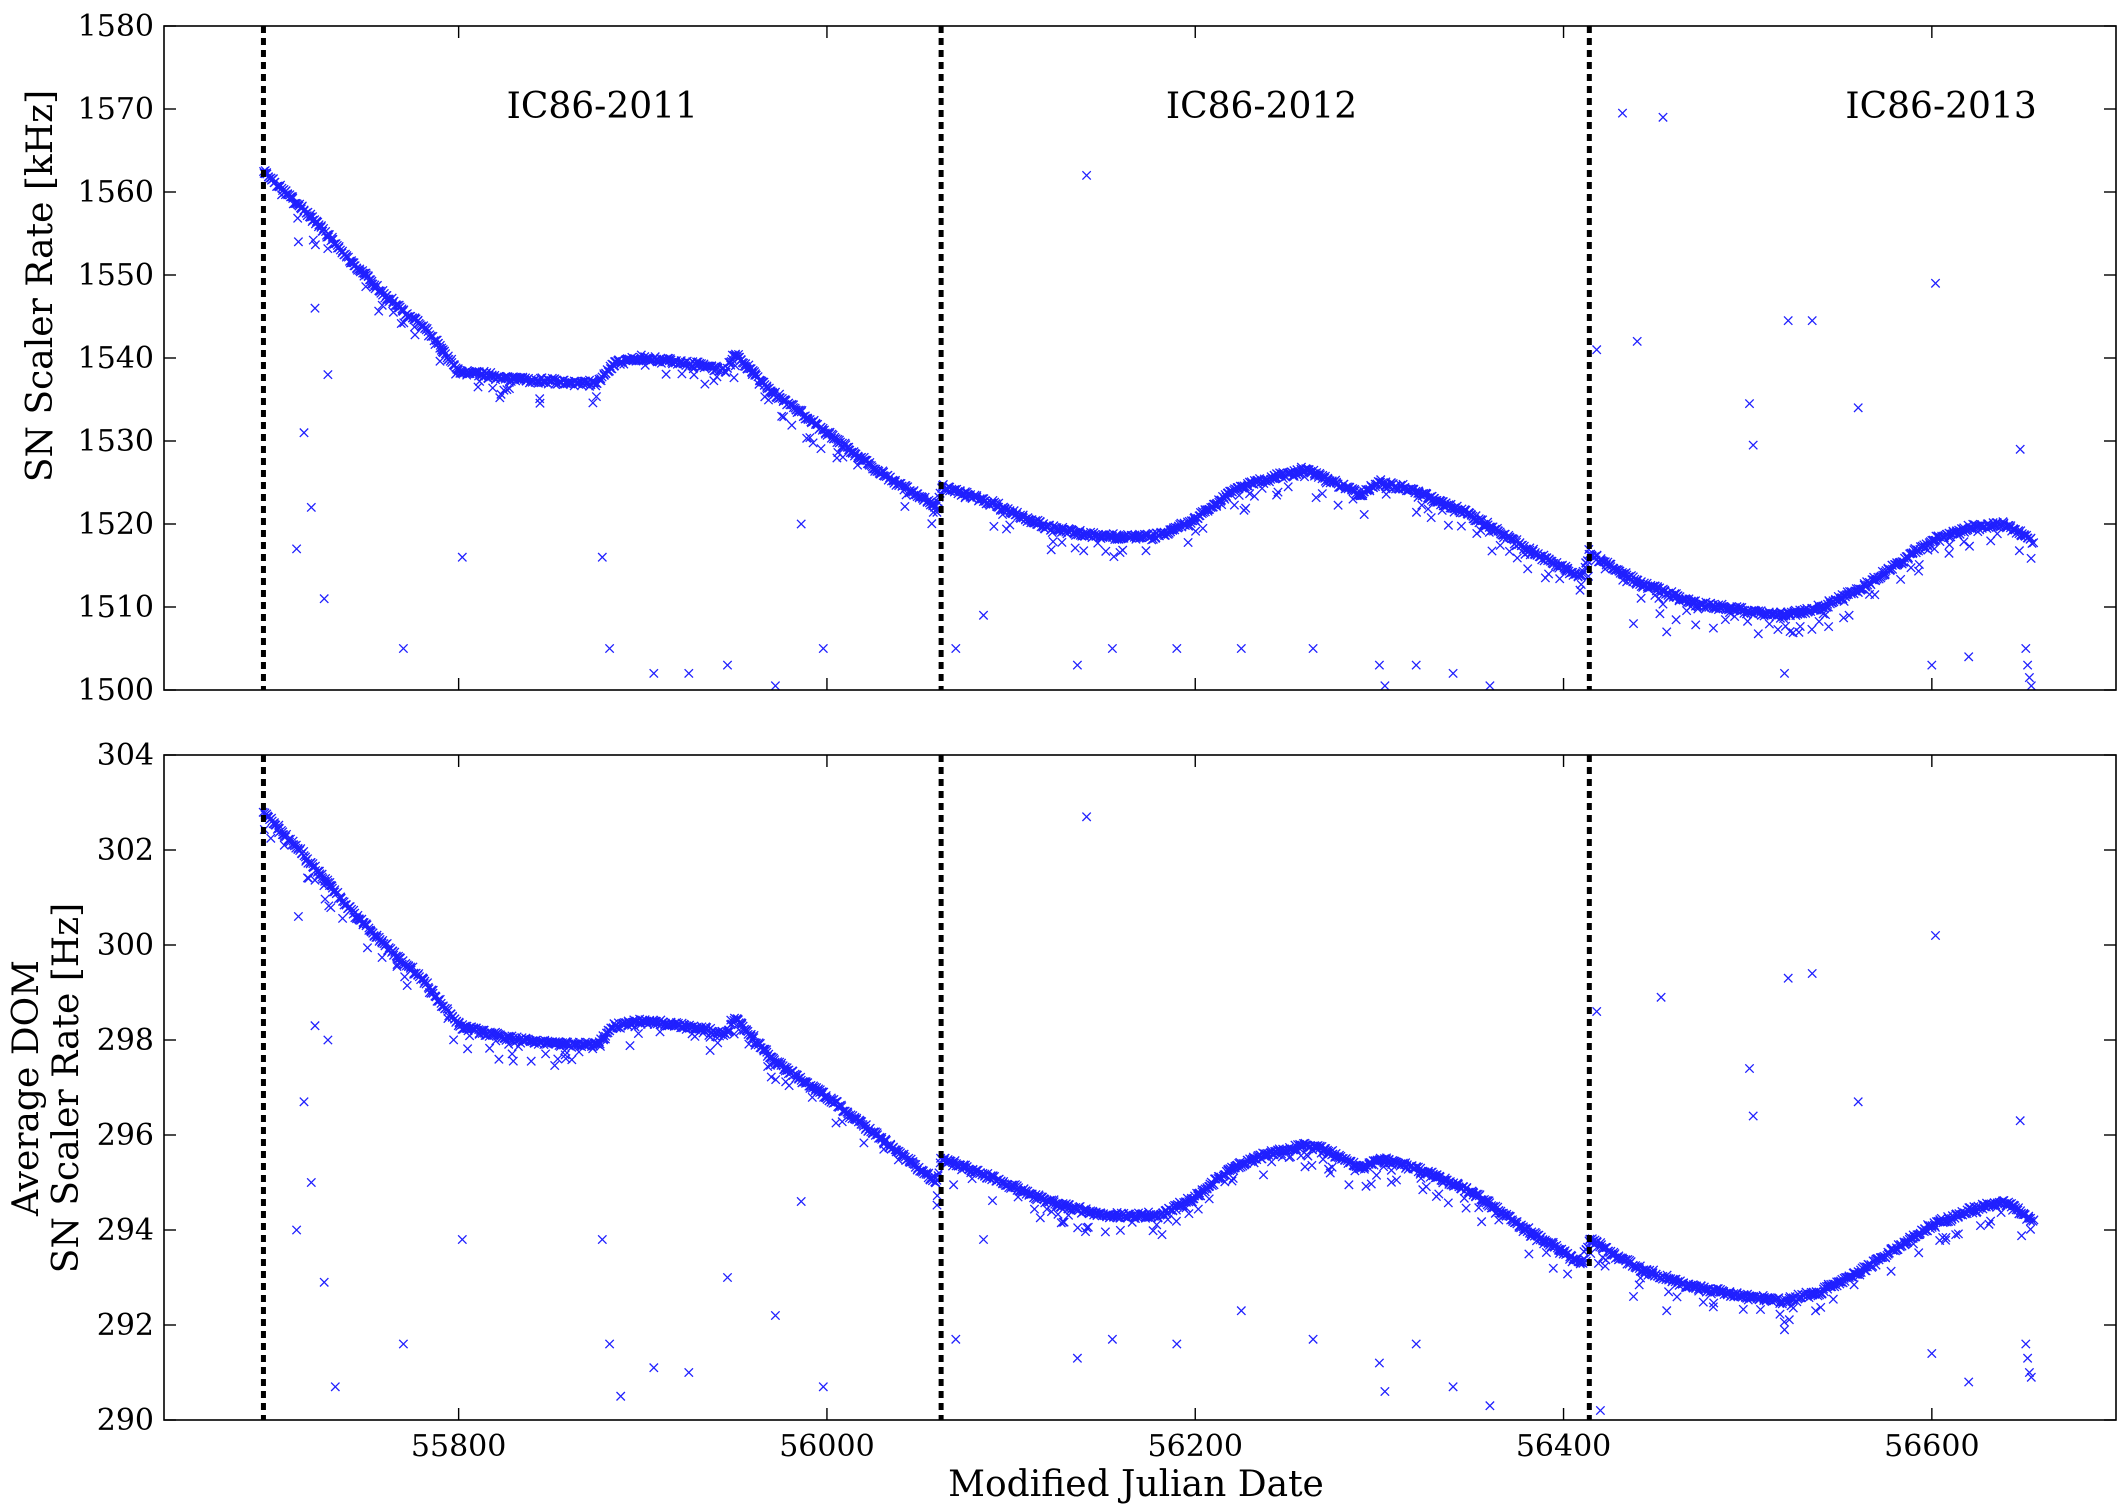 Image resolution: width=2120 pixels, height=1511 pixels. Describe the element at coordinates (125, 1325) in the screenshot. I see `y-tick-label: 292` at that location.